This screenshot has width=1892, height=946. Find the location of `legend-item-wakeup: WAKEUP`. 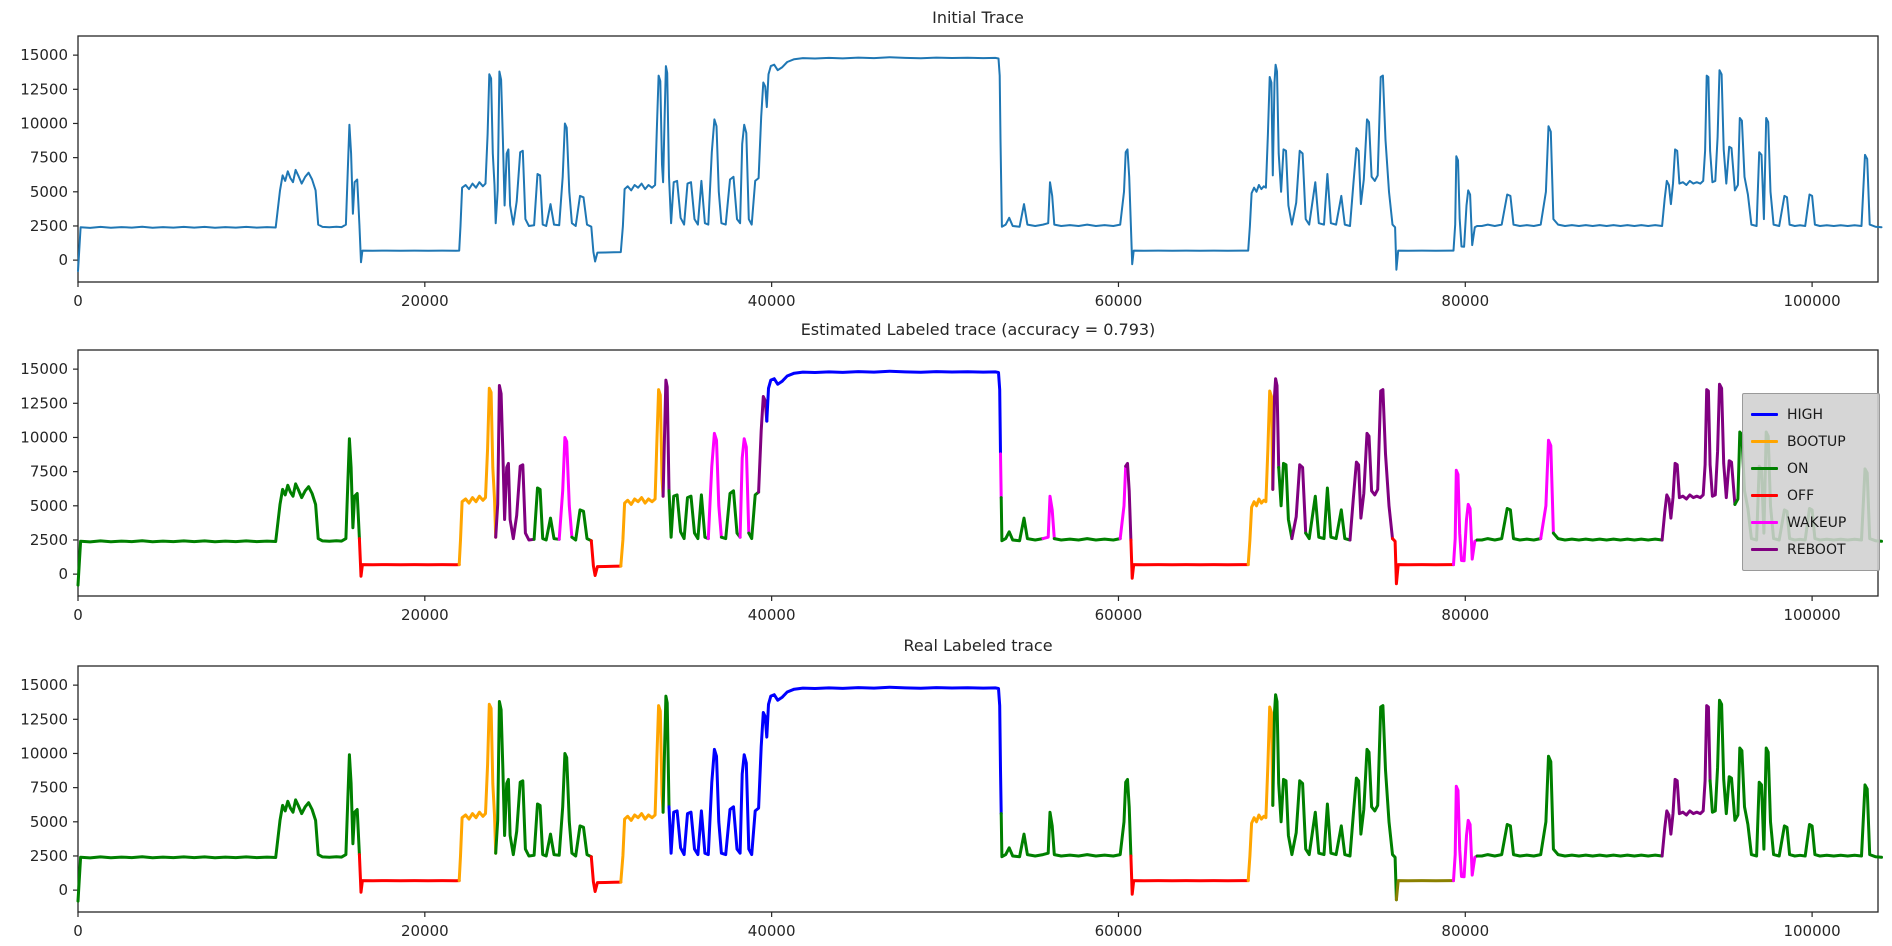

legend-item-wakeup: WAKEUP is located at coordinates (1812, 522).